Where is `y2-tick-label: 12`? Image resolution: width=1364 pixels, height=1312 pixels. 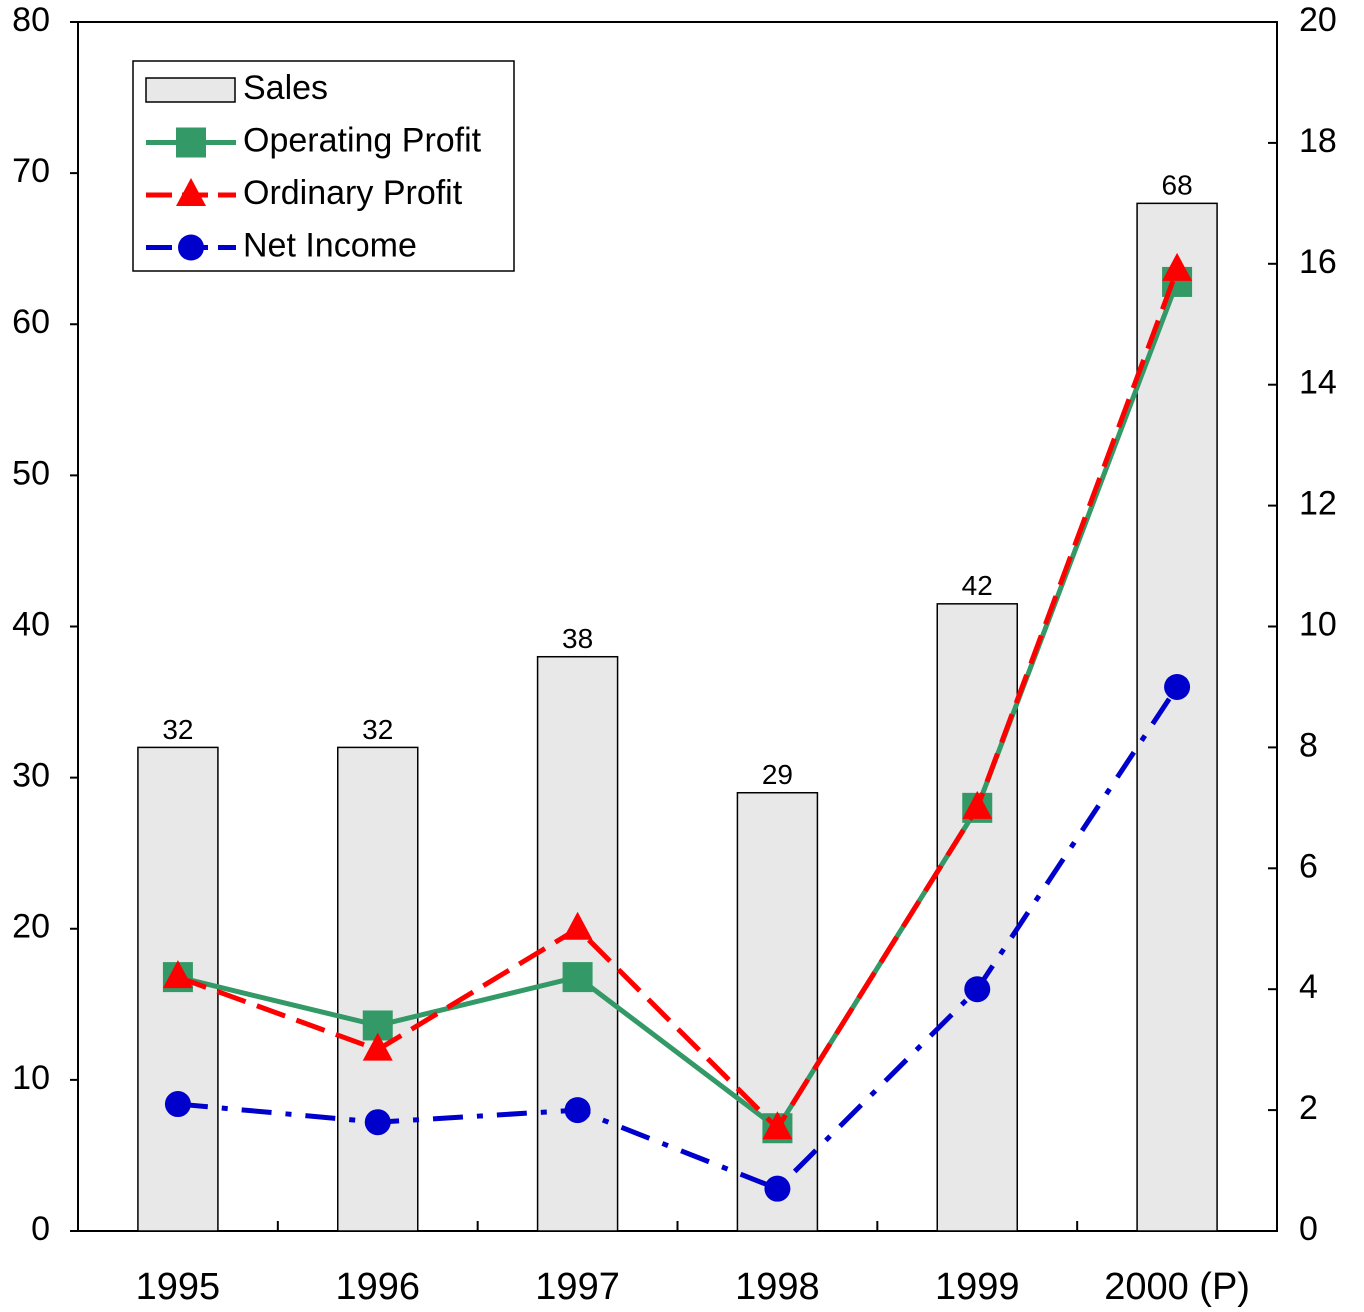
y2-tick-label: 12 is located at coordinates (1318, 504).